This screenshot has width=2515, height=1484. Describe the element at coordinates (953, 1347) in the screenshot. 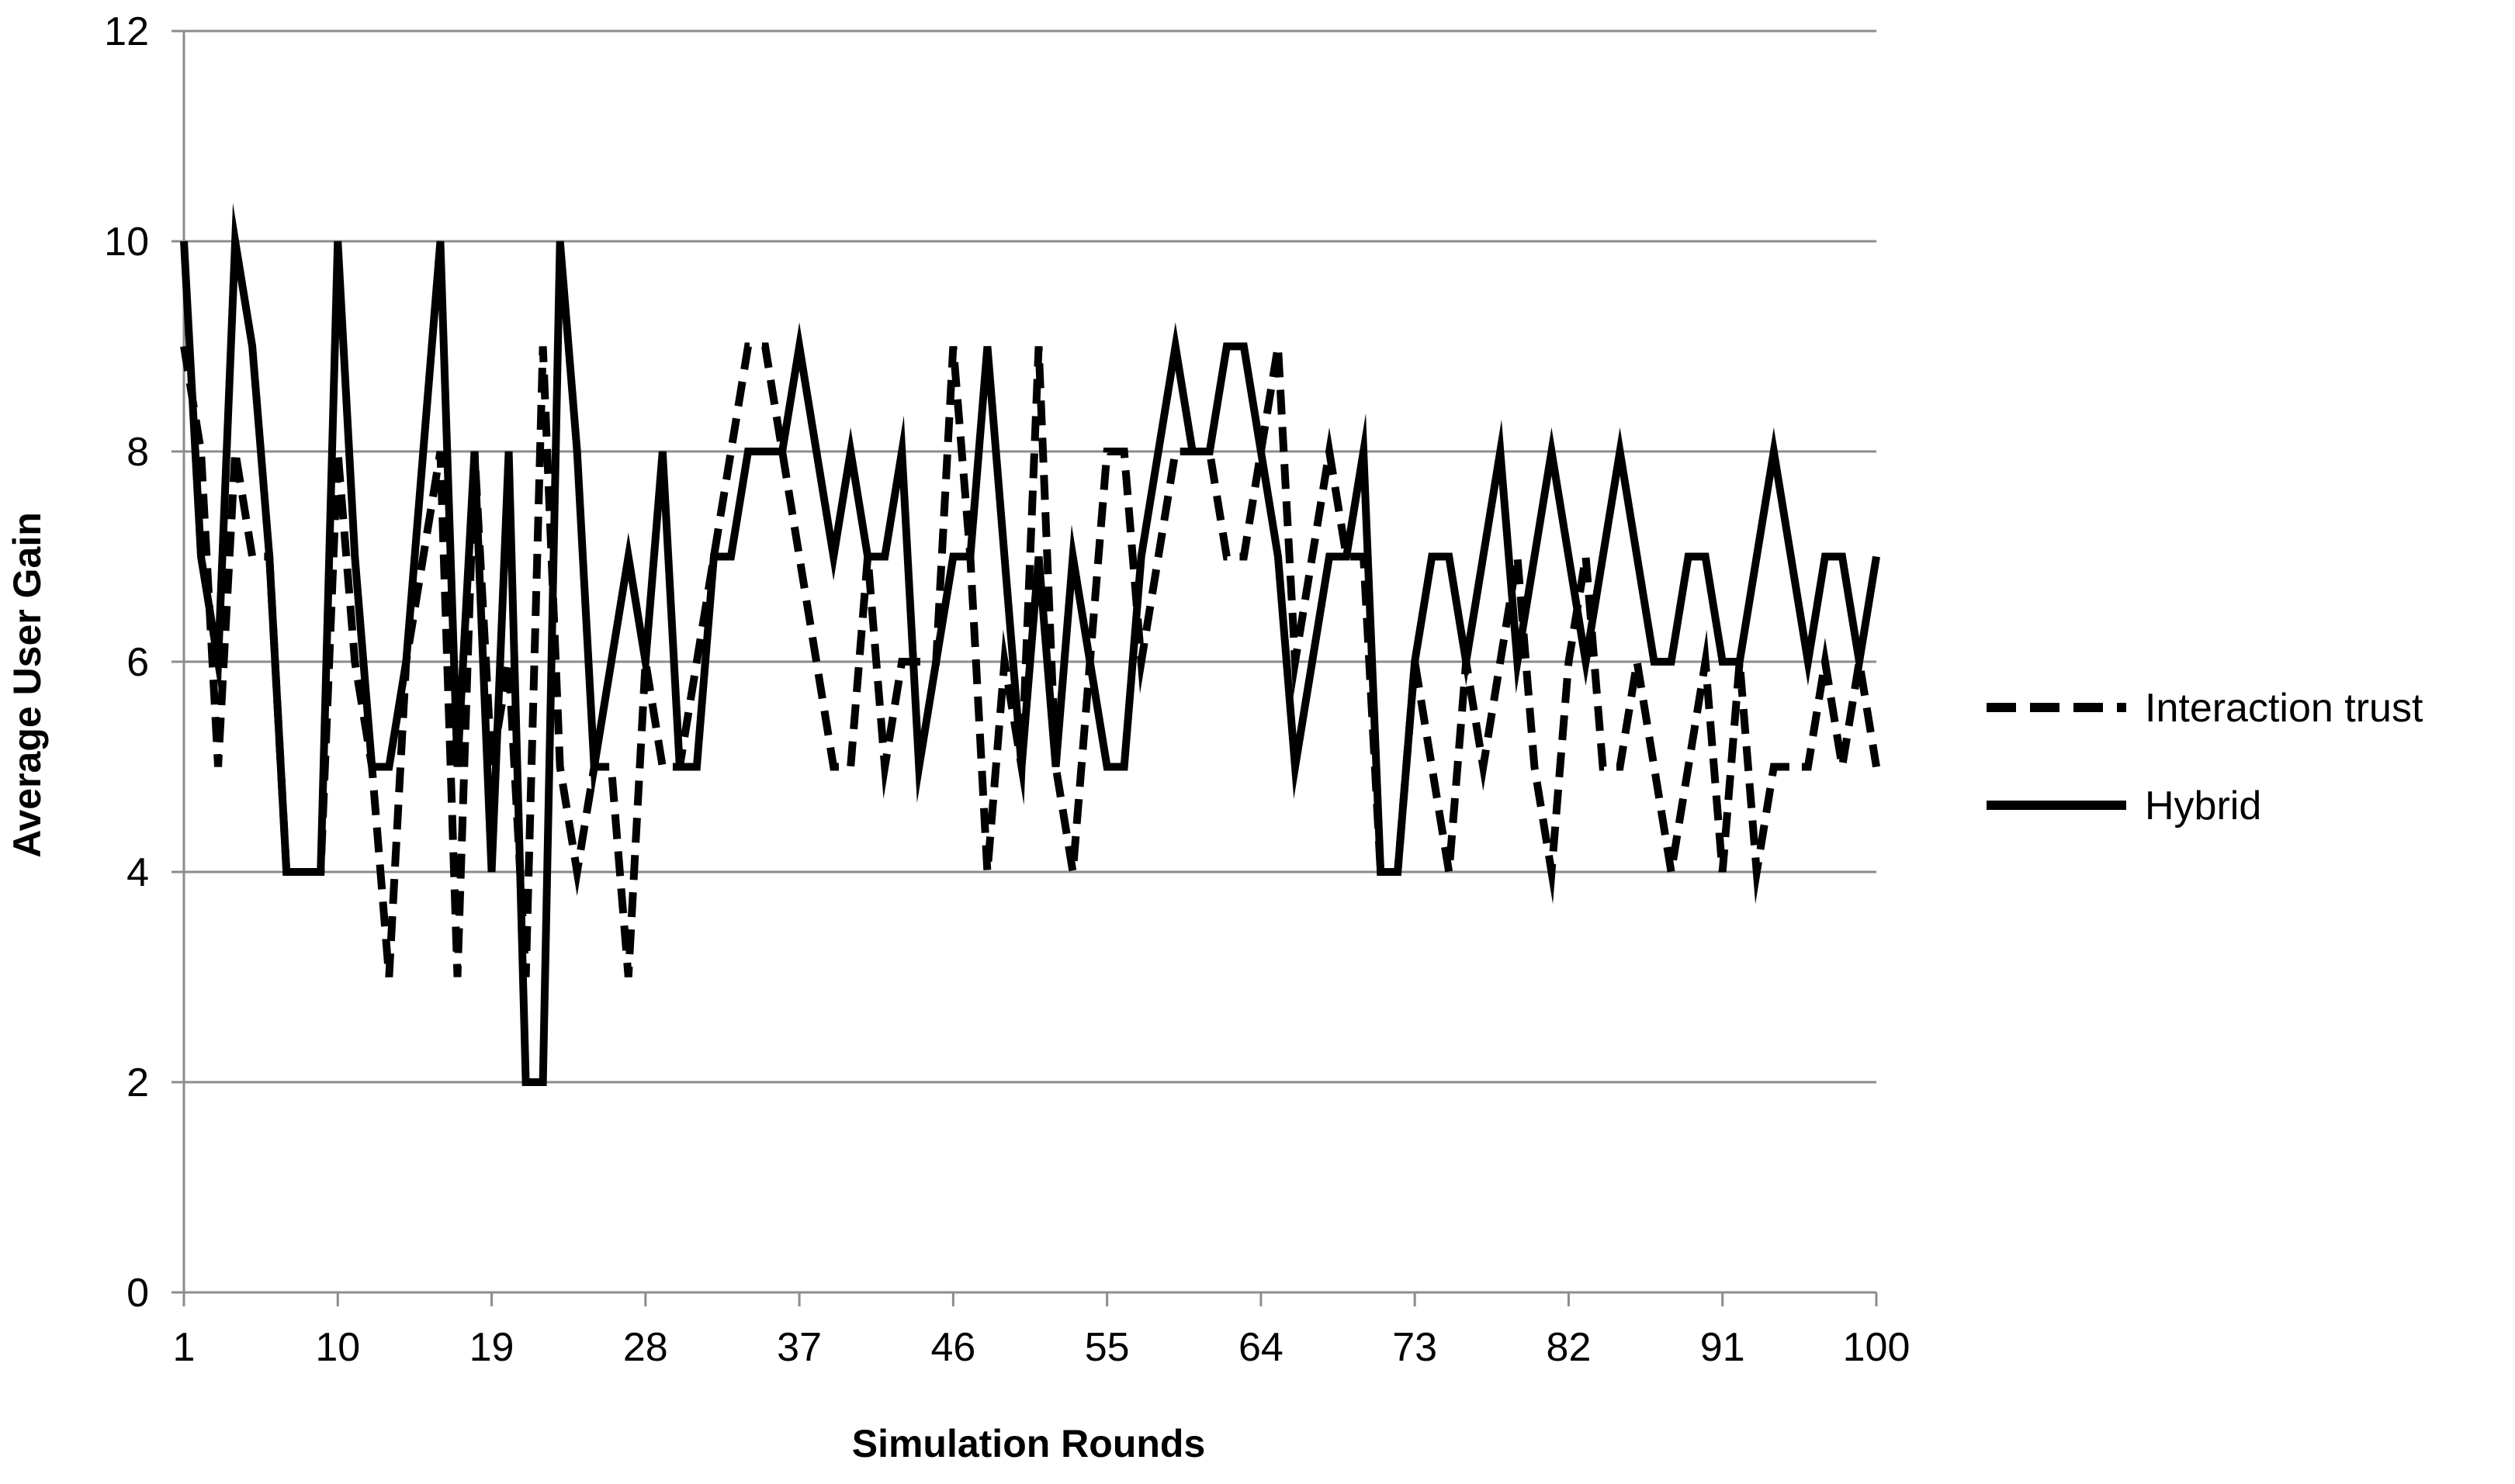

I see `x-tick-label: 46` at that location.